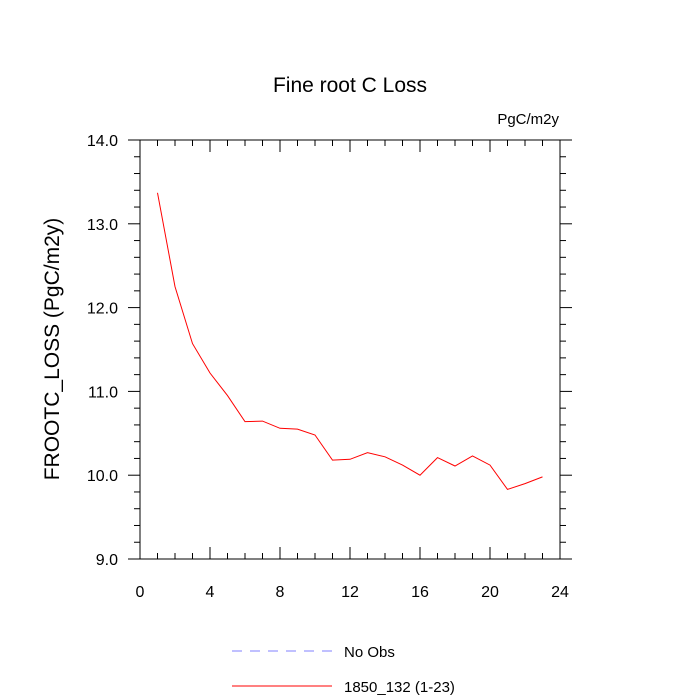  What do you see at coordinates (343, 670) in the screenshot?
I see `legend: No Obs 1850_132 (1-23)` at bounding box center [343, 670].